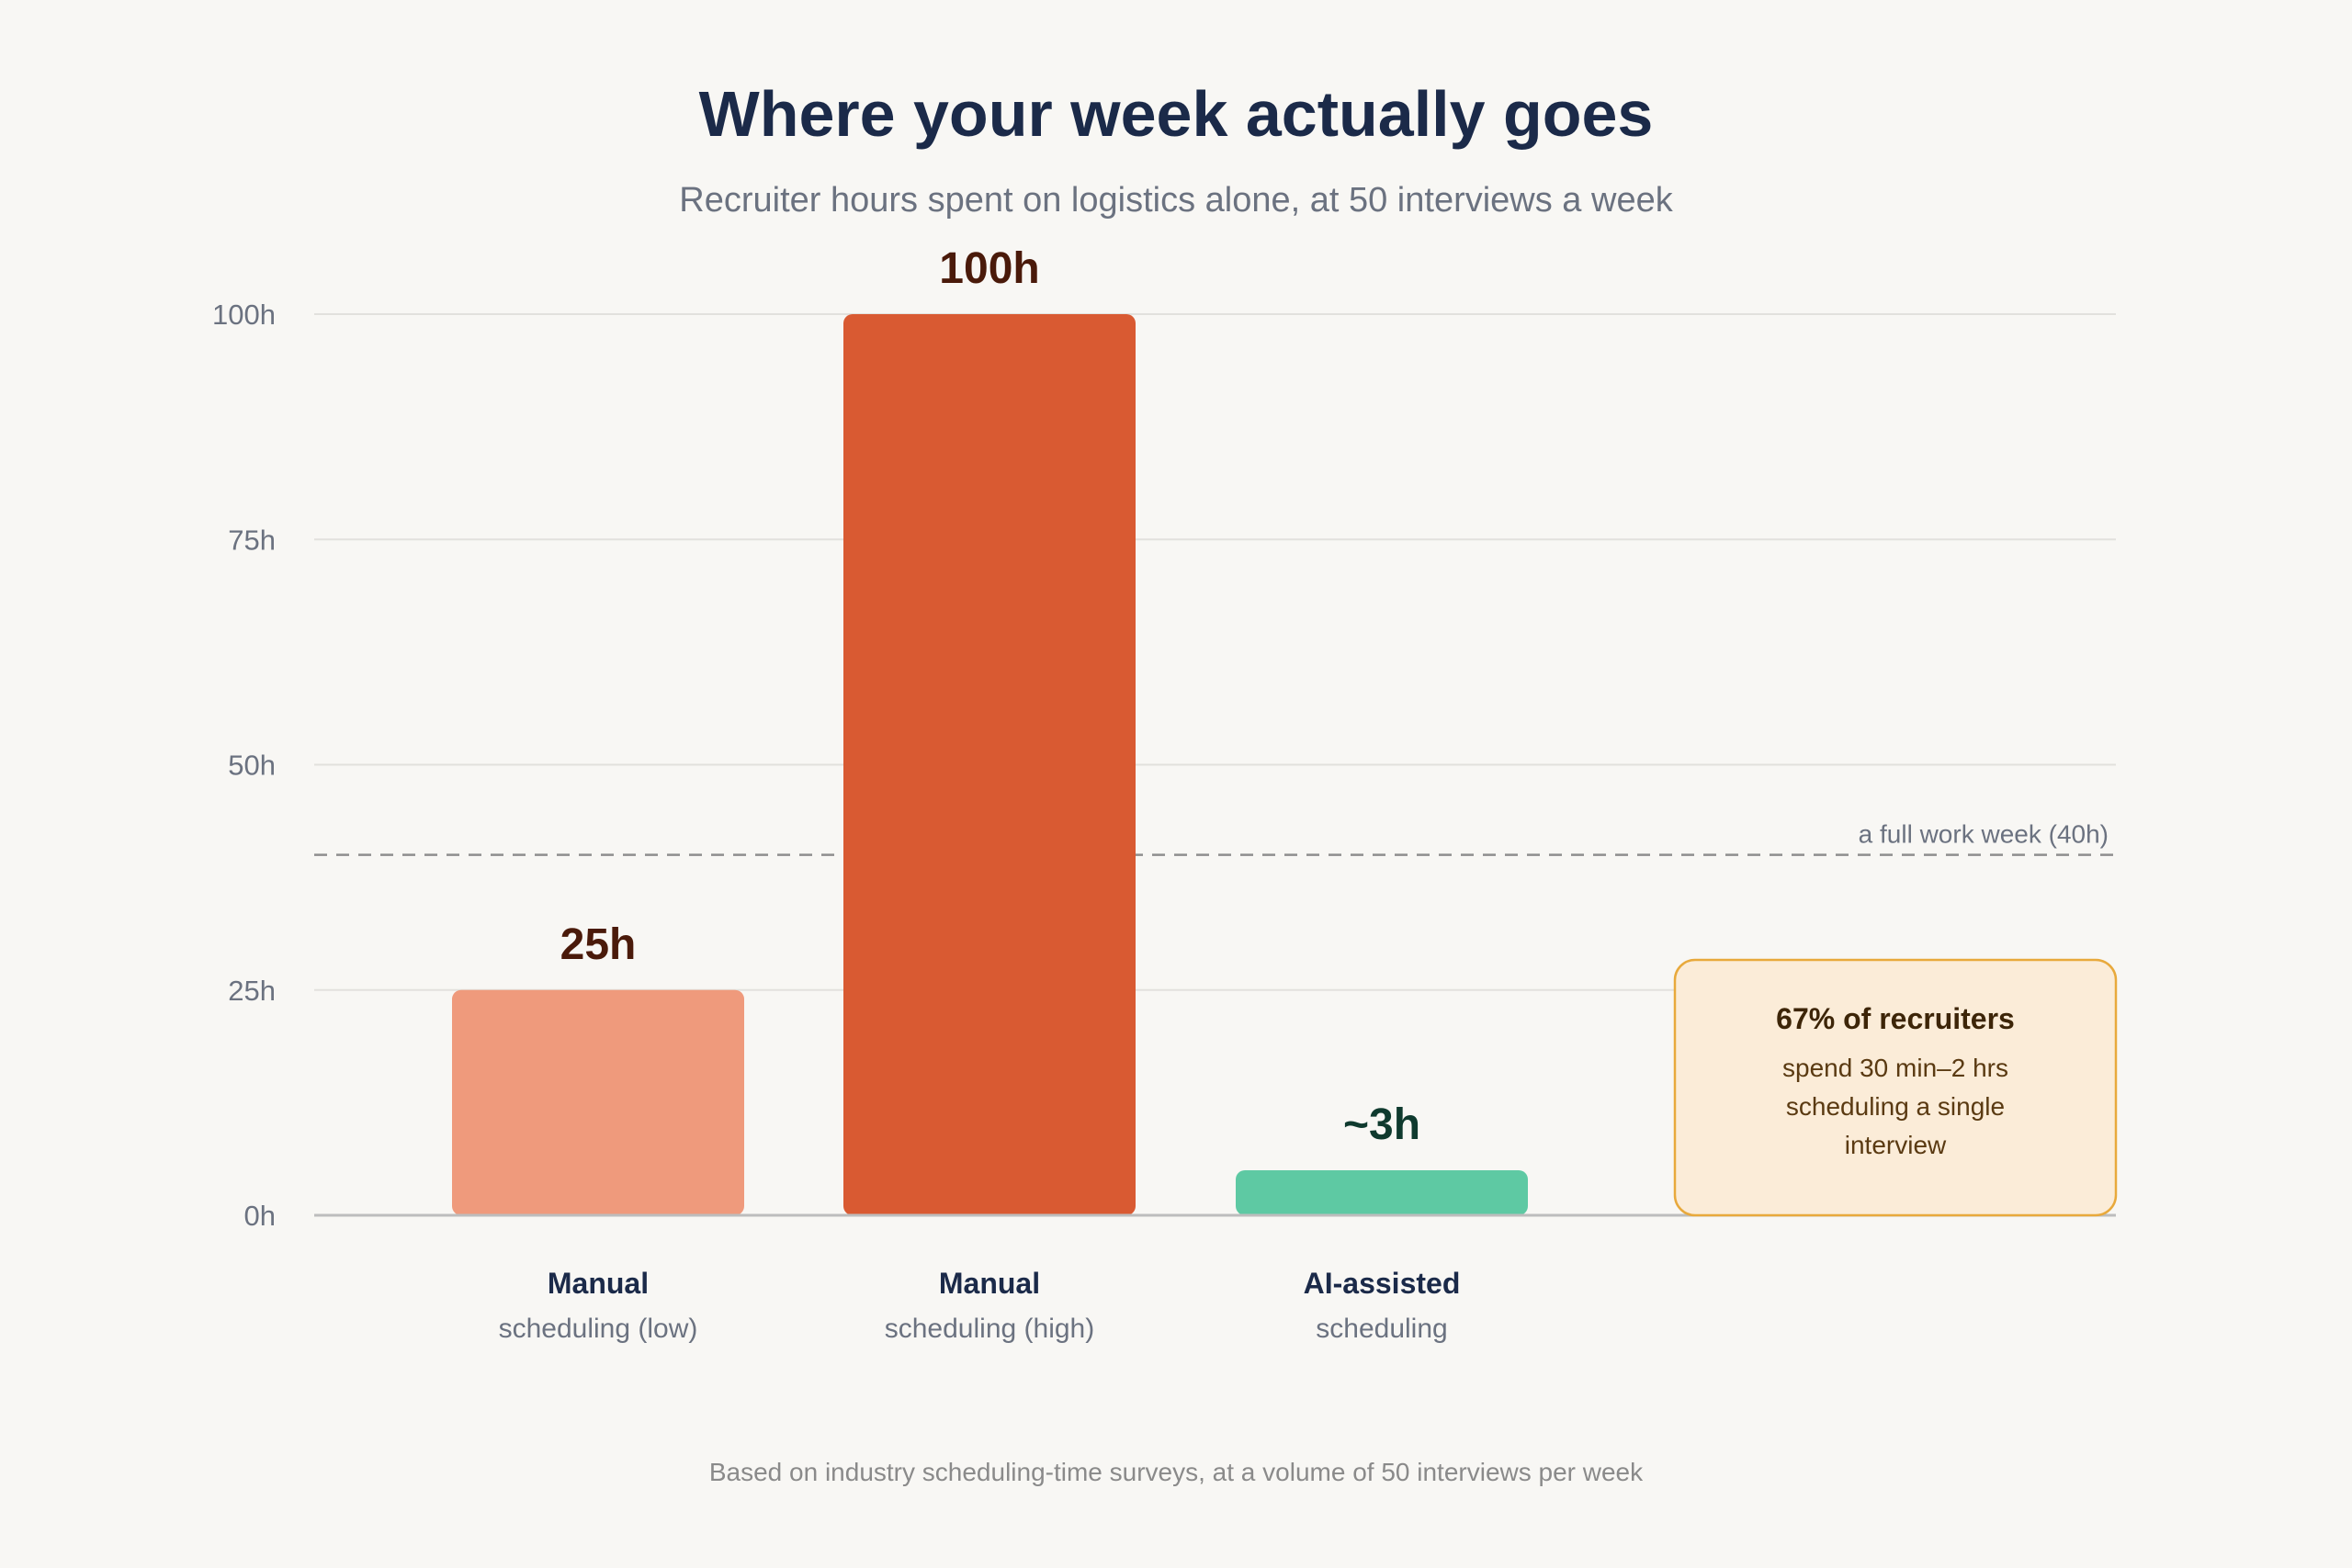  I want to click on y-tick-label: 0h, so click(260, 1216).